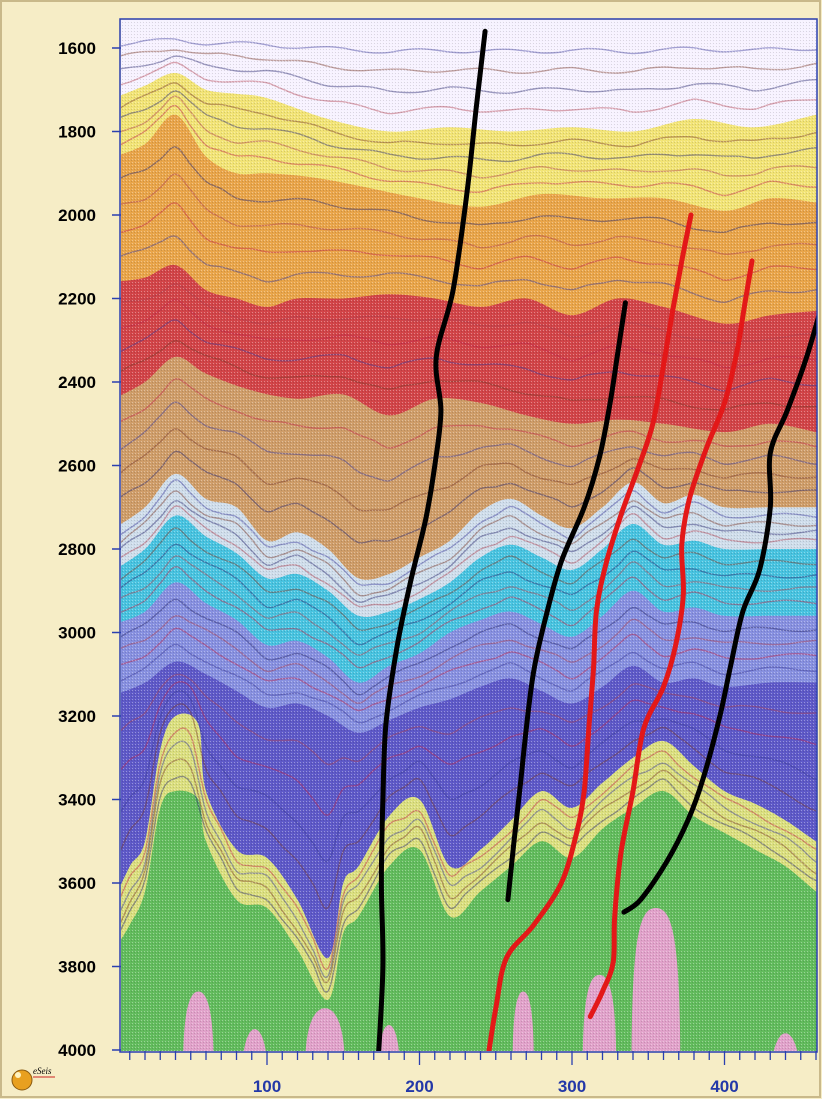 The height and width of the screenshot is (1099, 822). I want to click on red-fault-line, so click(671, 639).